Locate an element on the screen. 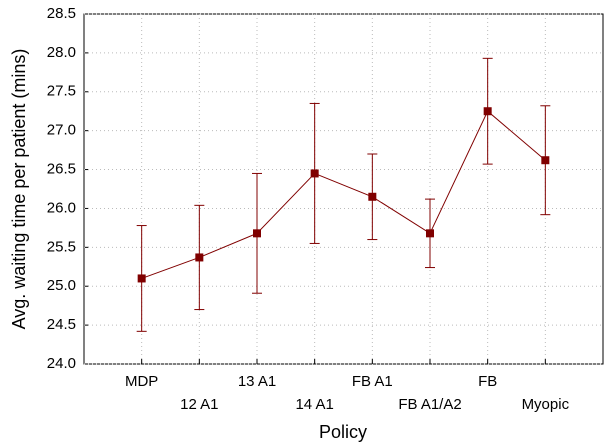  y-tick-label: 24.5 is located at coordinates (61, 324).